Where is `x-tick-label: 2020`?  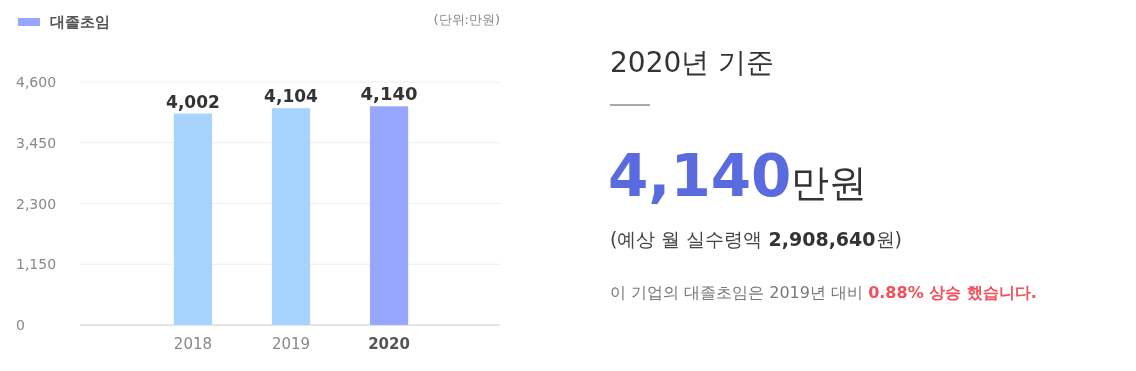
x-tick-label: 2020 is located at coordinates (389, 344).